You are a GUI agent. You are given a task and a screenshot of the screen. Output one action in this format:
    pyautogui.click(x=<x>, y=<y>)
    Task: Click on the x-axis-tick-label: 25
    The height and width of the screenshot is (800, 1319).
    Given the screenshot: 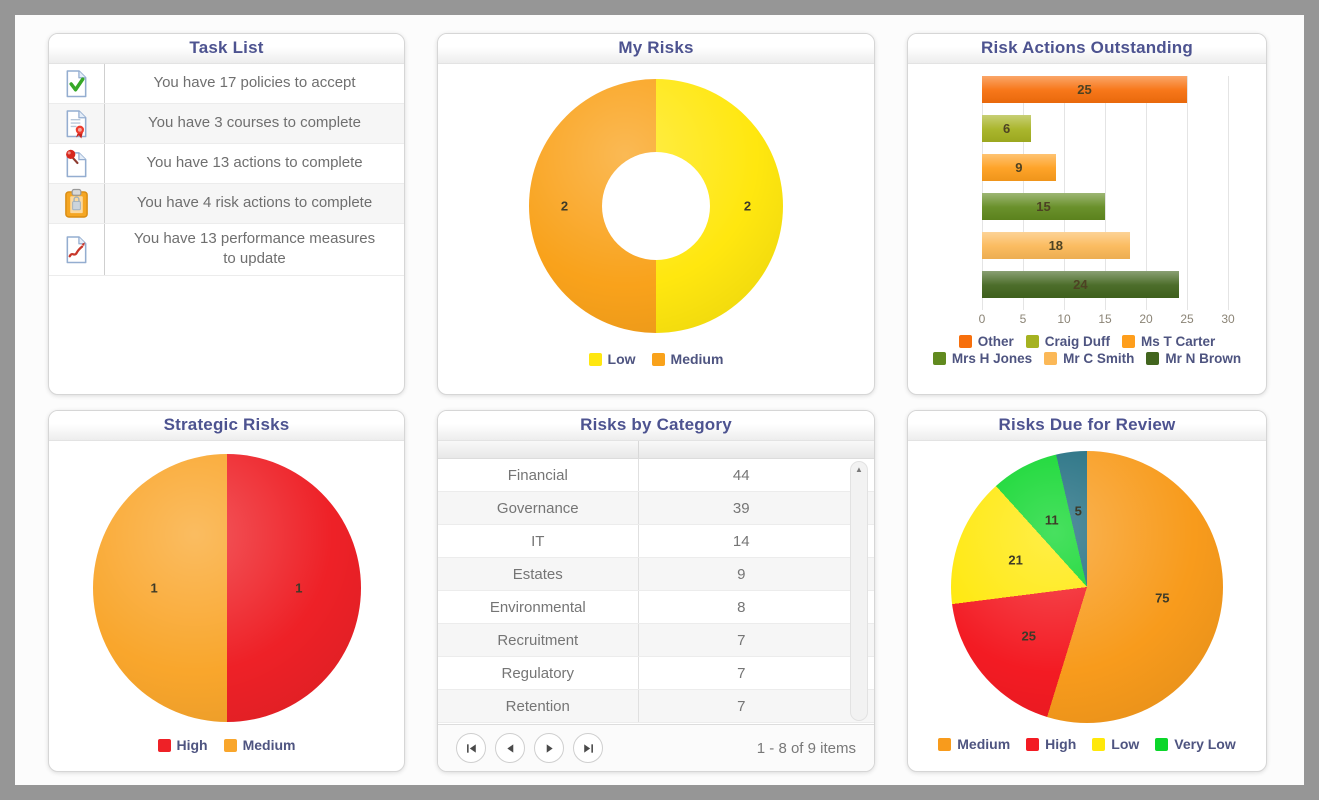 What is the action you would take?
    pyautogui.click(x=1187, y=319)
    